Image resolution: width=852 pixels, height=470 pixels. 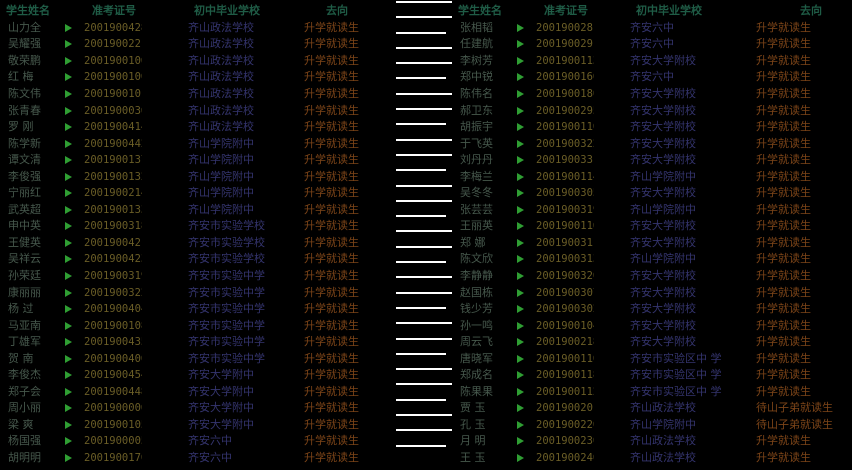 I want to click on table-row: 陈文欣 2001900313 齐山学院附中 升学就读生, so click(x=654, y=259).